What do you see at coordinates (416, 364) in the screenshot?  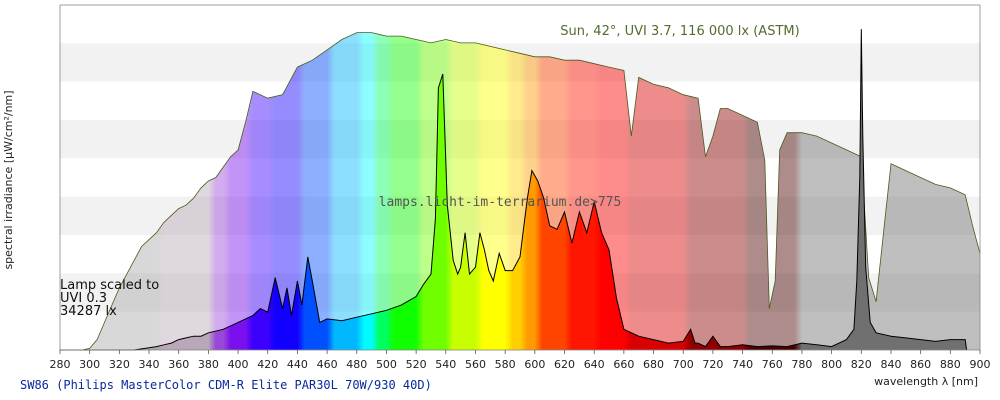 I see `x-tick-label: 520` at bounding box center [416, 364].